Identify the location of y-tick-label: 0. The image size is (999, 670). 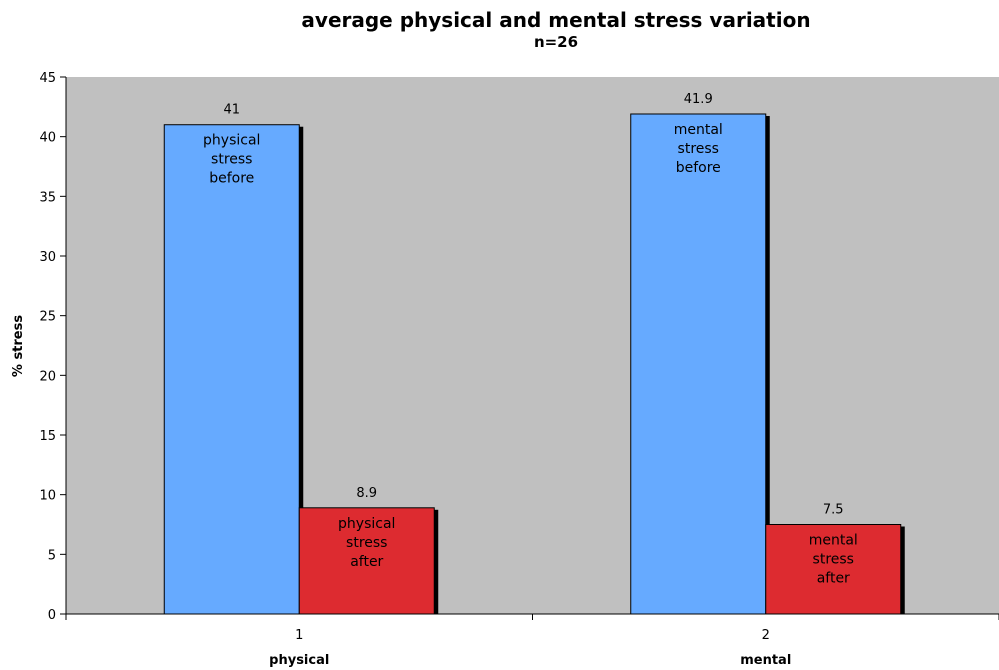
(52, 615).